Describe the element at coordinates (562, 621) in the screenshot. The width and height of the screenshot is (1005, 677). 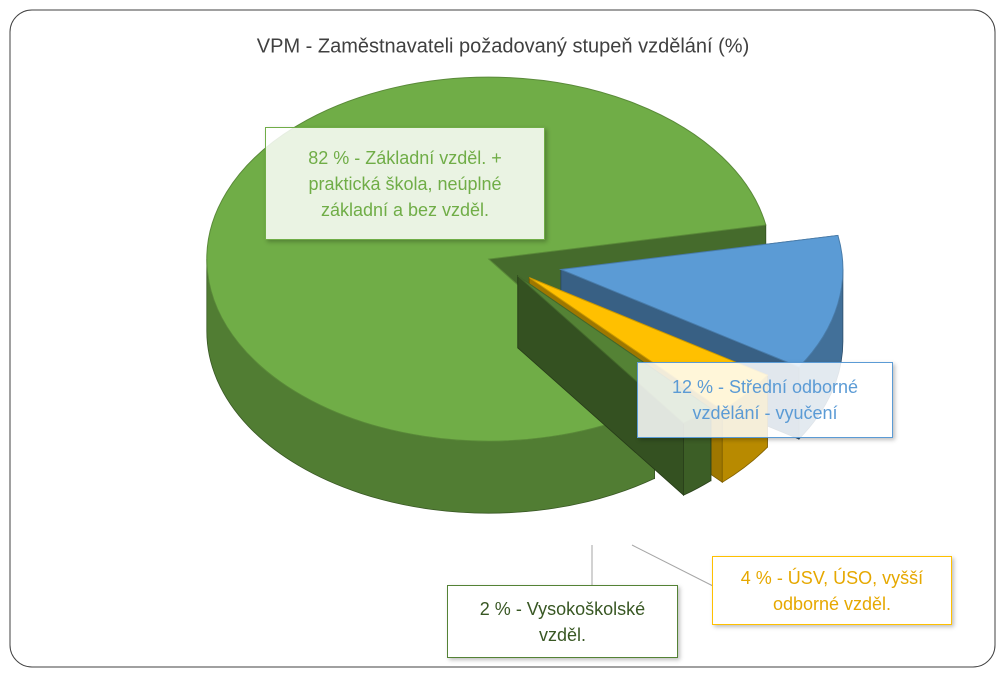
I see `data-label: 2 % - Vysokoškolské vzděl.` at that location.